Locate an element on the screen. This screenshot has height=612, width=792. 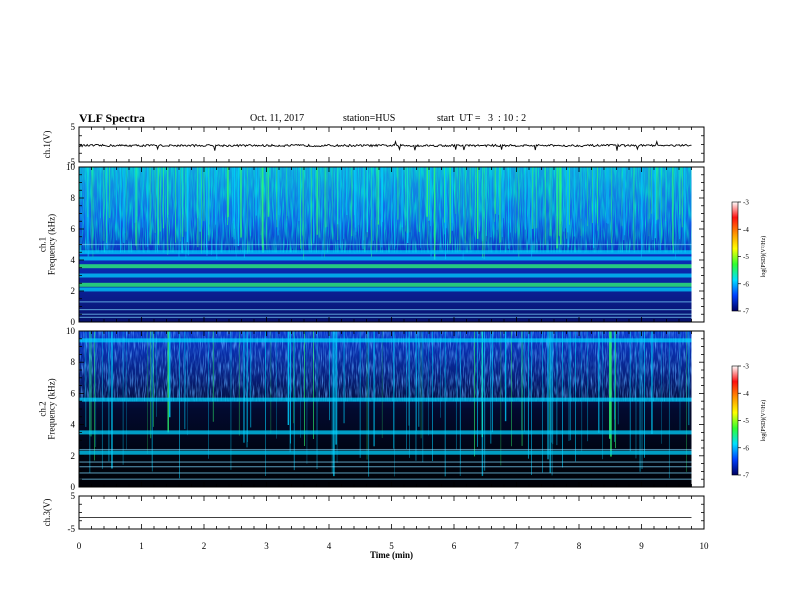
x-tick-label: 4 is located at coordinates (329, 546).